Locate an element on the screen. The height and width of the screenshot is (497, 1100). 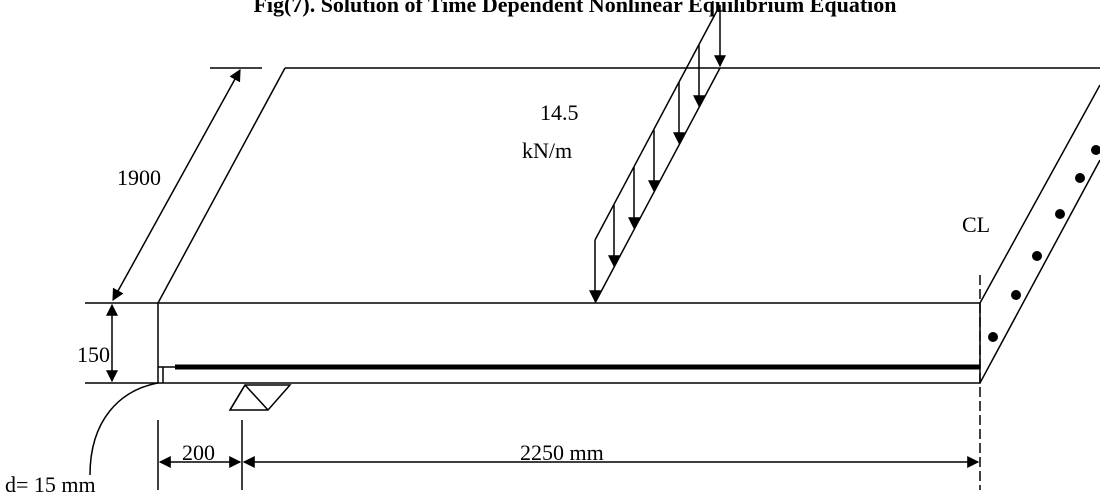
mask is located at coordinates (570, 149).